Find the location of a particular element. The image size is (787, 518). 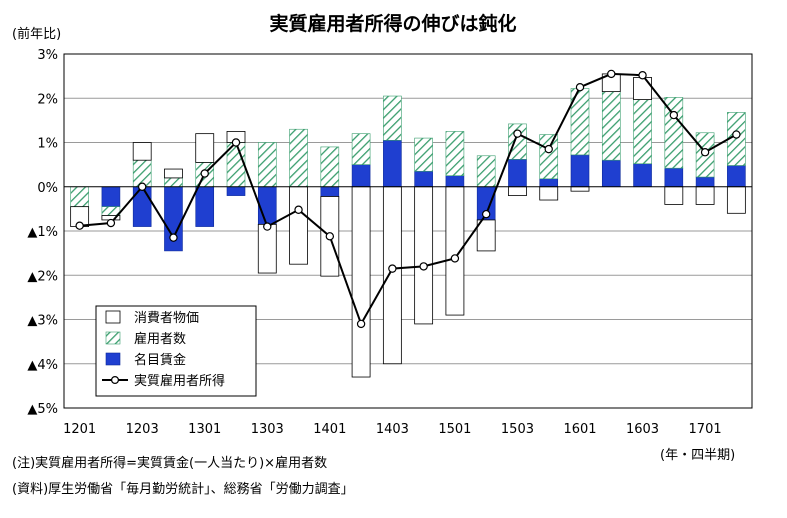

note-source: (資料)厚生労働省「毎月勤労統計」、総務省「労働力調査」 is located at coordinates (183, 489).